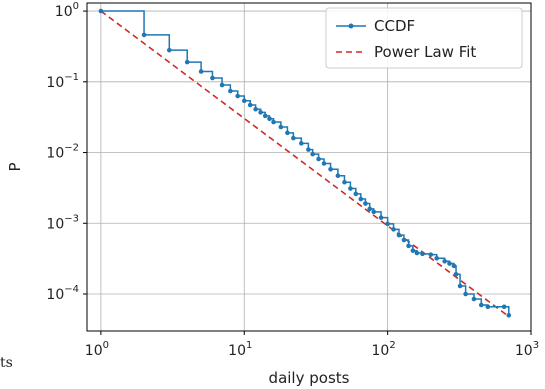 The image size is (545, 389). Describe the element at coordinates (536, 345) in the screenshot. I see `tick-exponent: 3` at that location.